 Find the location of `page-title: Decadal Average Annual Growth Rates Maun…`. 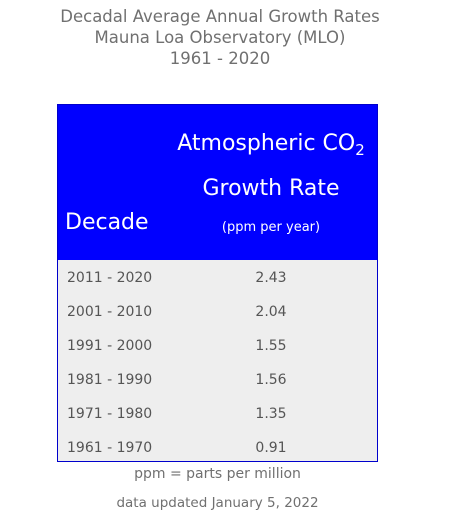

page-title: Decadal Average Annual Growth Rates Maun… is located at coordinates (220, 37).